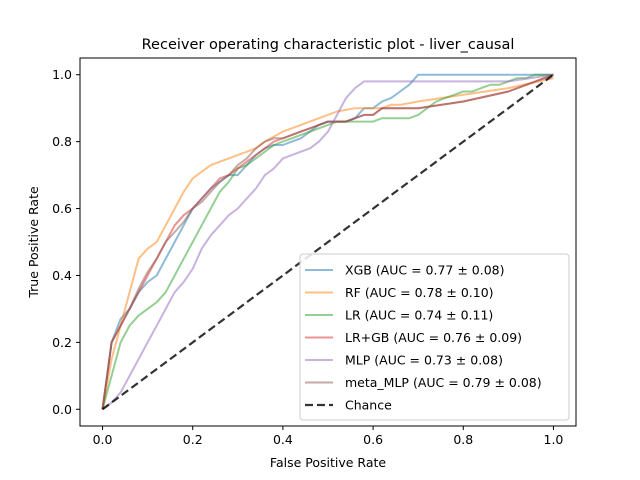 The height and width of the screenshot is (480, 640). What do you see at coordinates (193, 439) in the screenshot?
I see `x-tick-label: 0.2` at bounding box center [193, 439].